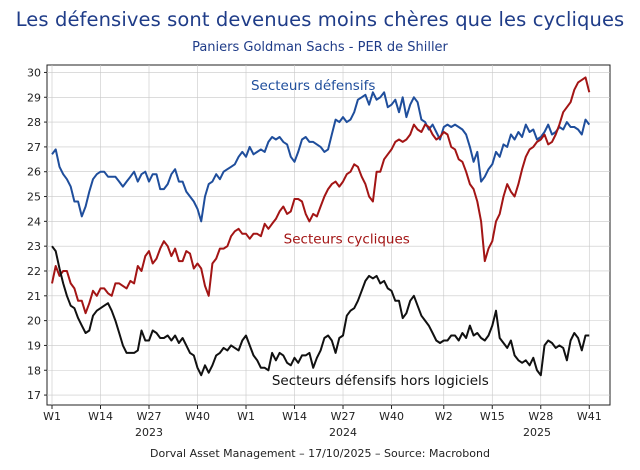 This screenshot has height=470, width=640. I want to click on y-tick-label: 19, so click(34, 345).